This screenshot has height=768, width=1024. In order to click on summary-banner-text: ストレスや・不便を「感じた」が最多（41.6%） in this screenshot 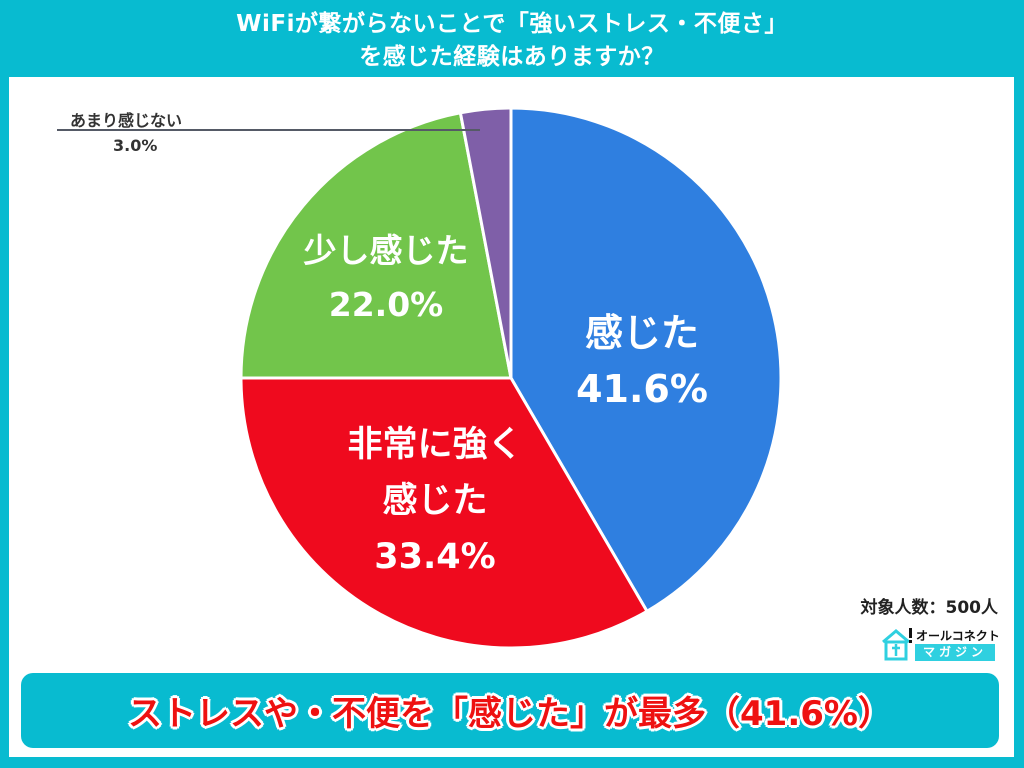, I will do `click(510, 714)`.